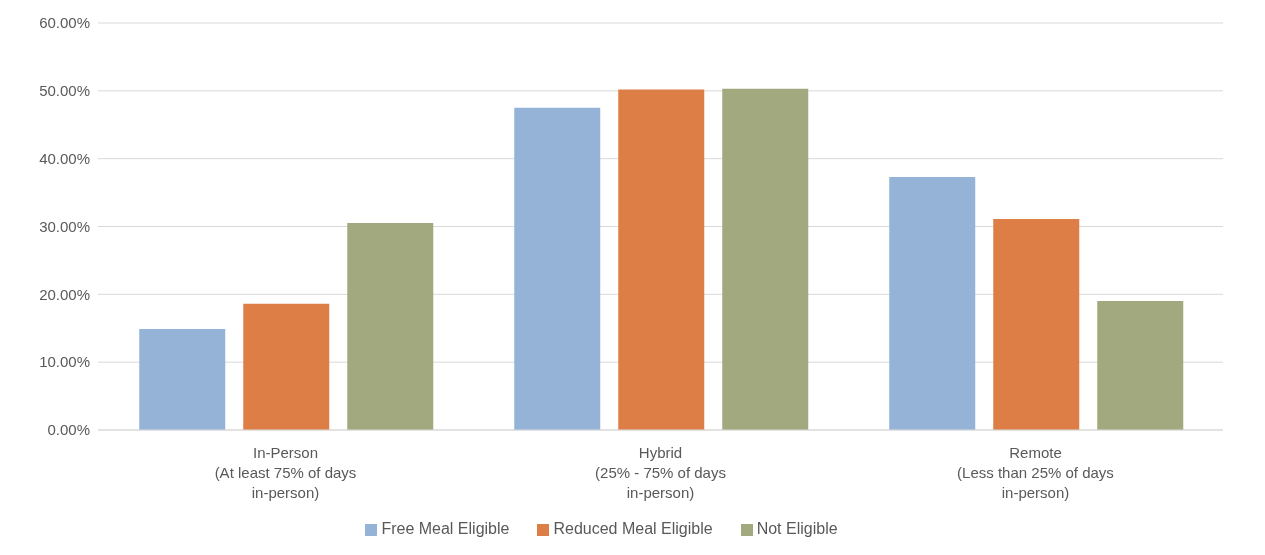 The height and width of the screenshot is (555, 1265). I want to click on legend-label: Reduced Meal Eligible, so click(633, 528).